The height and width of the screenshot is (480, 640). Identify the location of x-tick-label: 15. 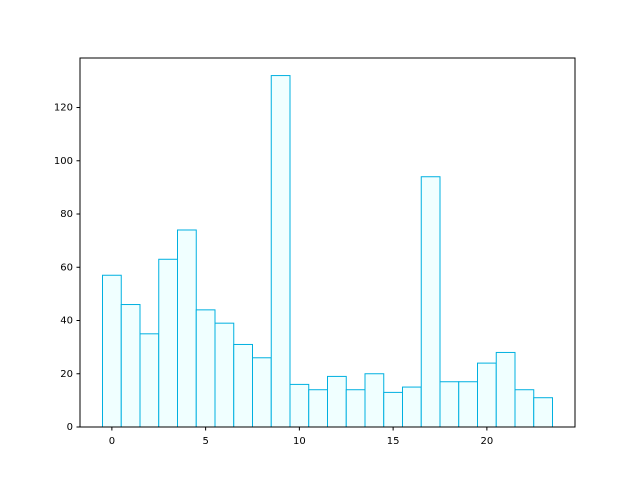
(393, 441).